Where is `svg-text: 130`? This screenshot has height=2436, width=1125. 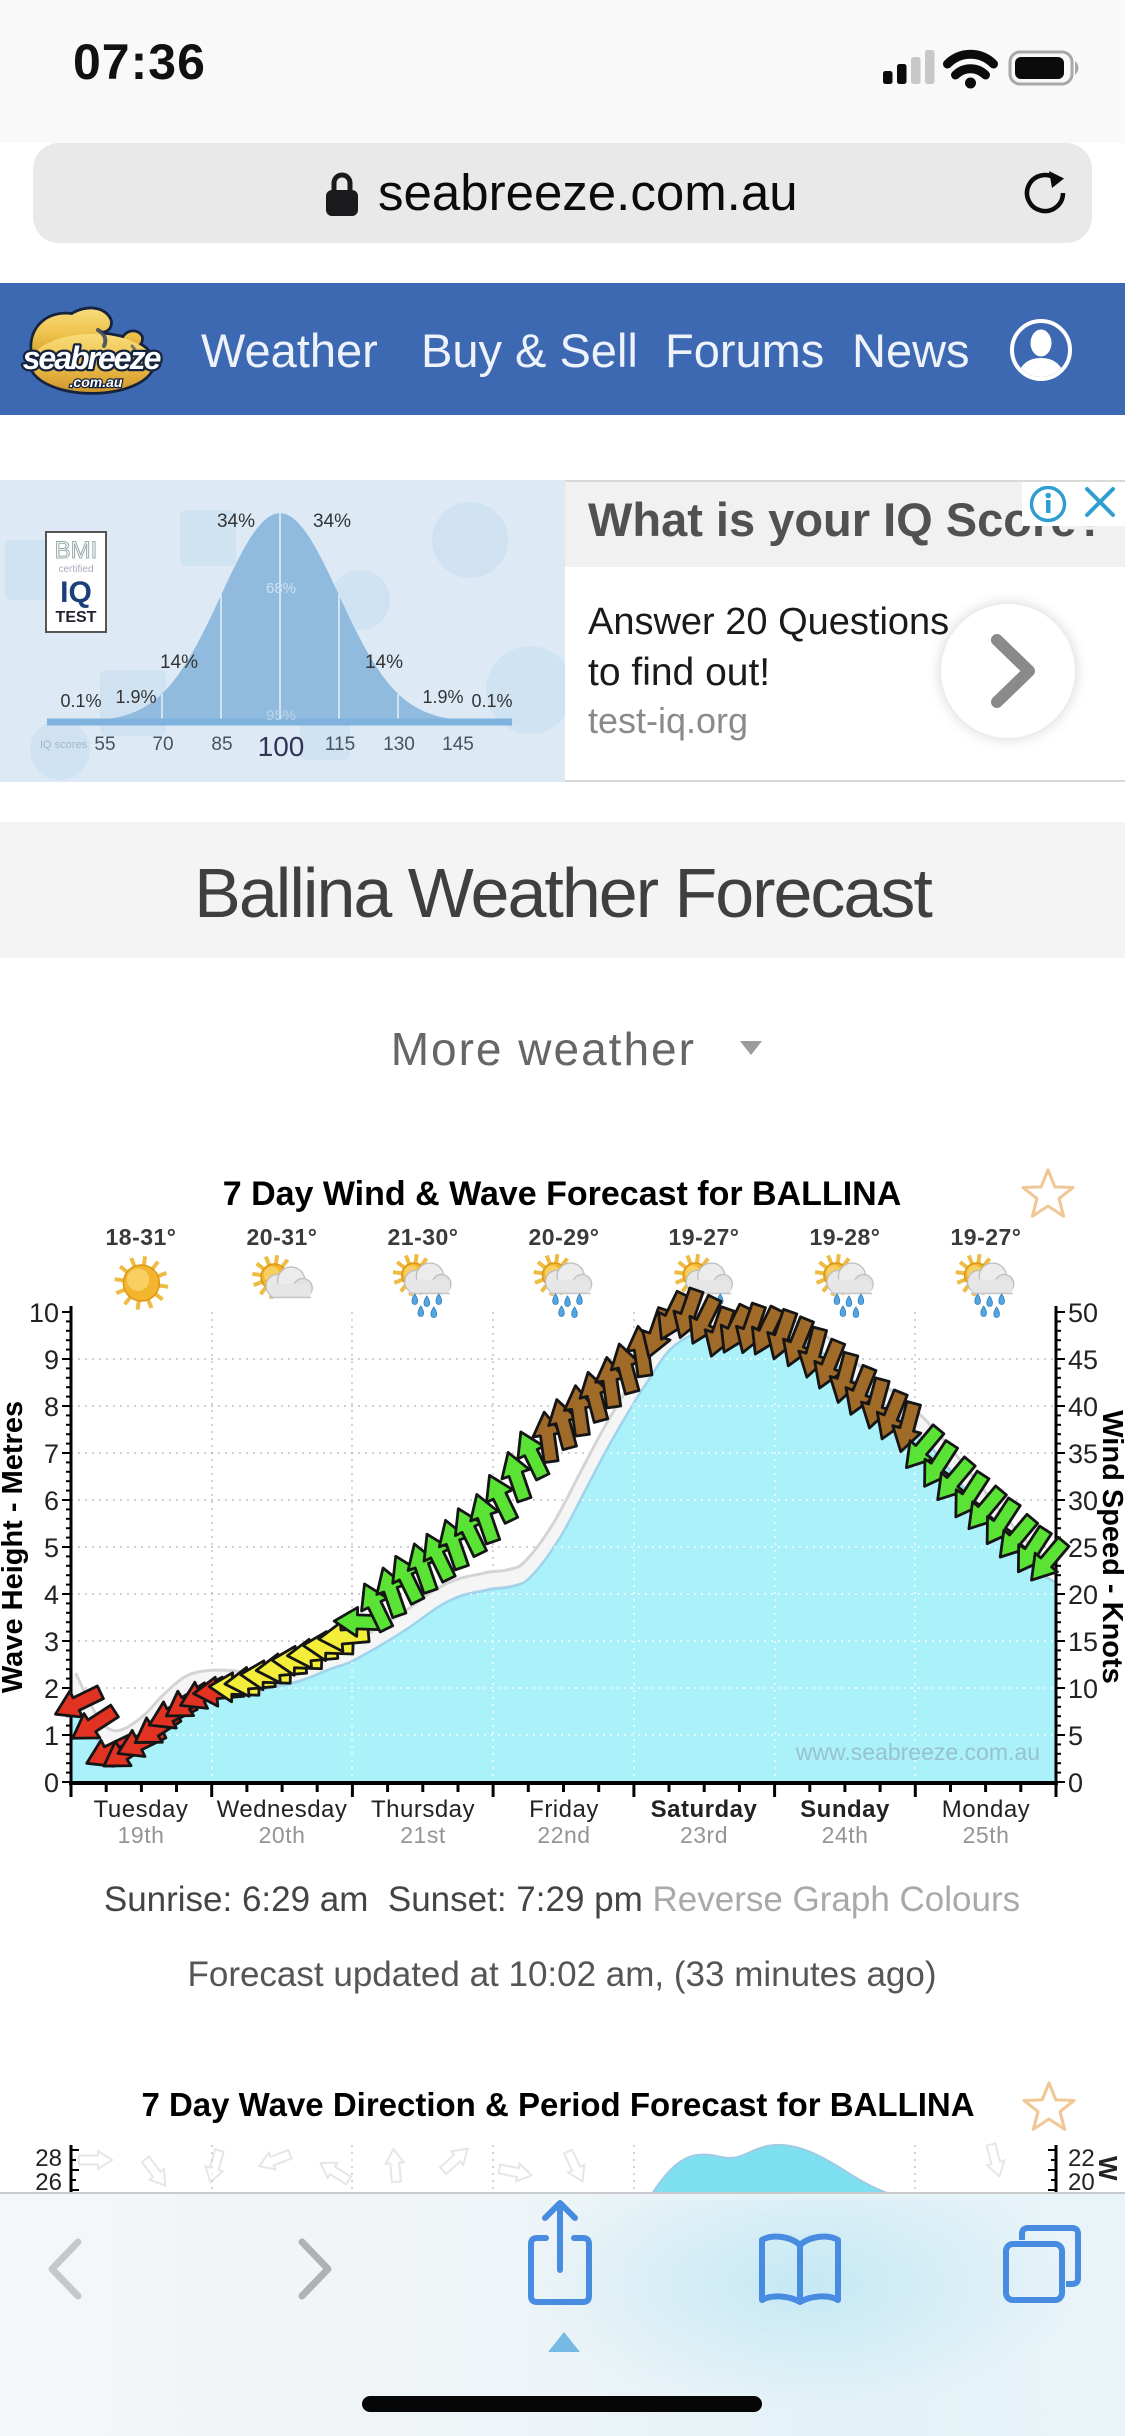 svg-text: 130 is located at coordinates (399, 744).